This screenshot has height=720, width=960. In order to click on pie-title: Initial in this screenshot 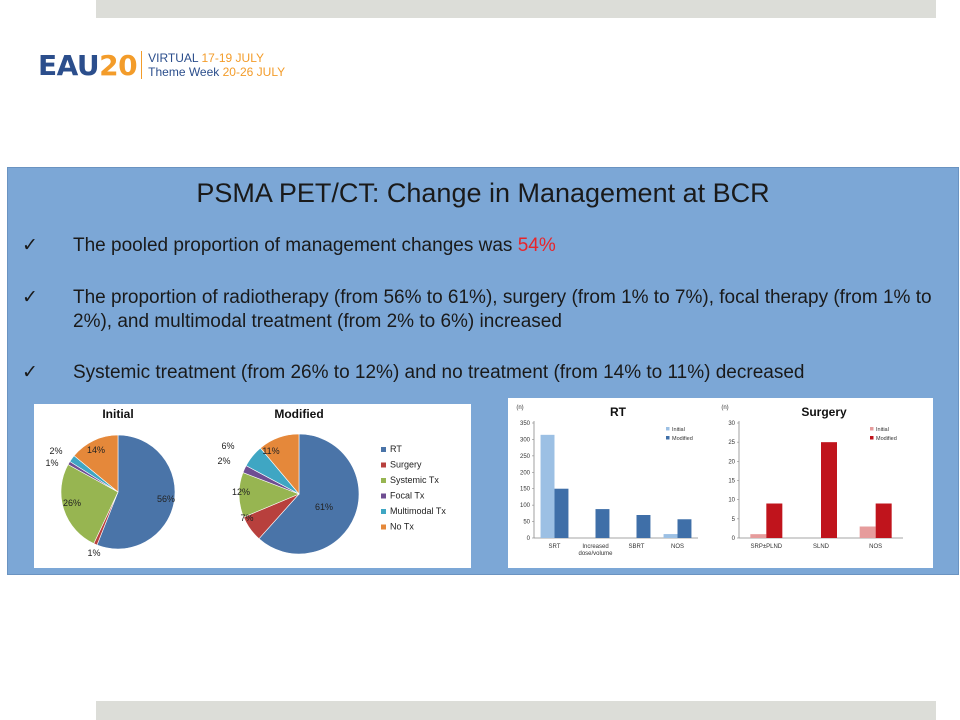, I will do `click(117, 414)`.